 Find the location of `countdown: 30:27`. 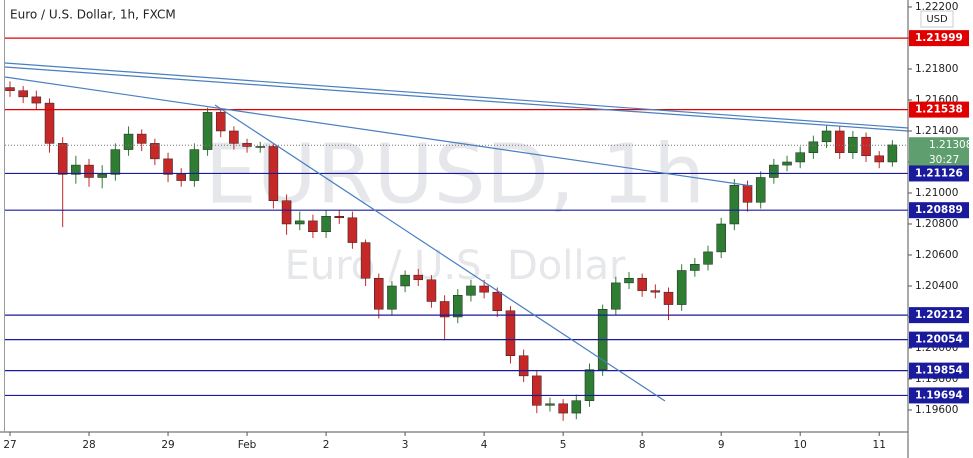

countdown: 30:27 is located at coordinates (944, 160).